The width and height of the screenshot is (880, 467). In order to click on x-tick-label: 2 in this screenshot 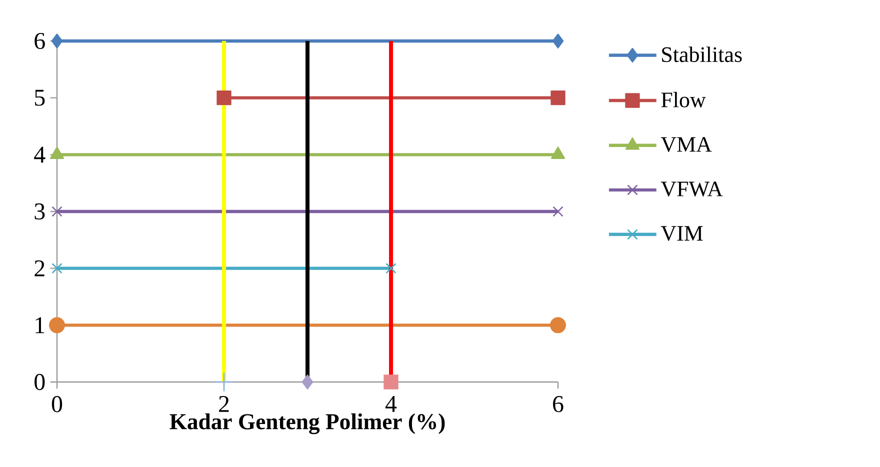, I will do `click(224, 404)`.